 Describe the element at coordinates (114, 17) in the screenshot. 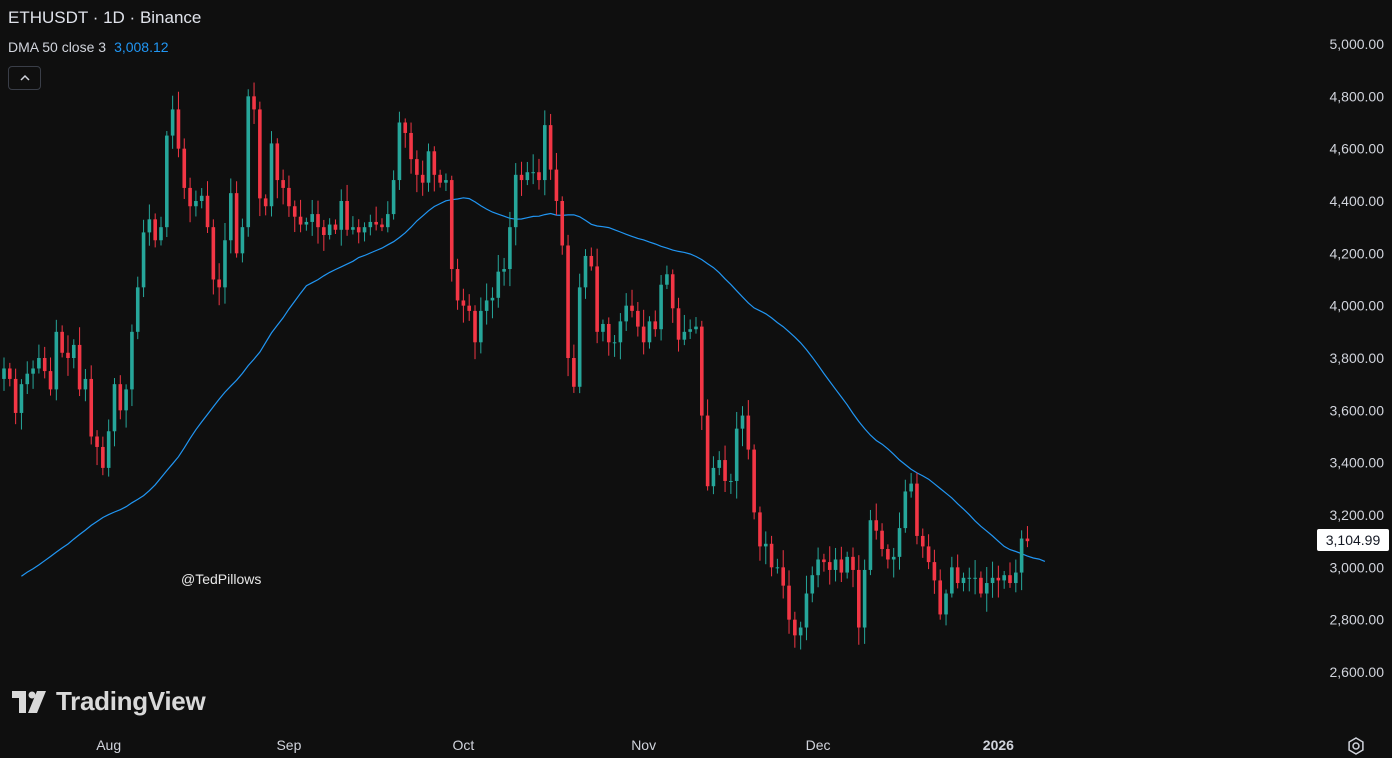

I see `interval-label: 1D` at that location.